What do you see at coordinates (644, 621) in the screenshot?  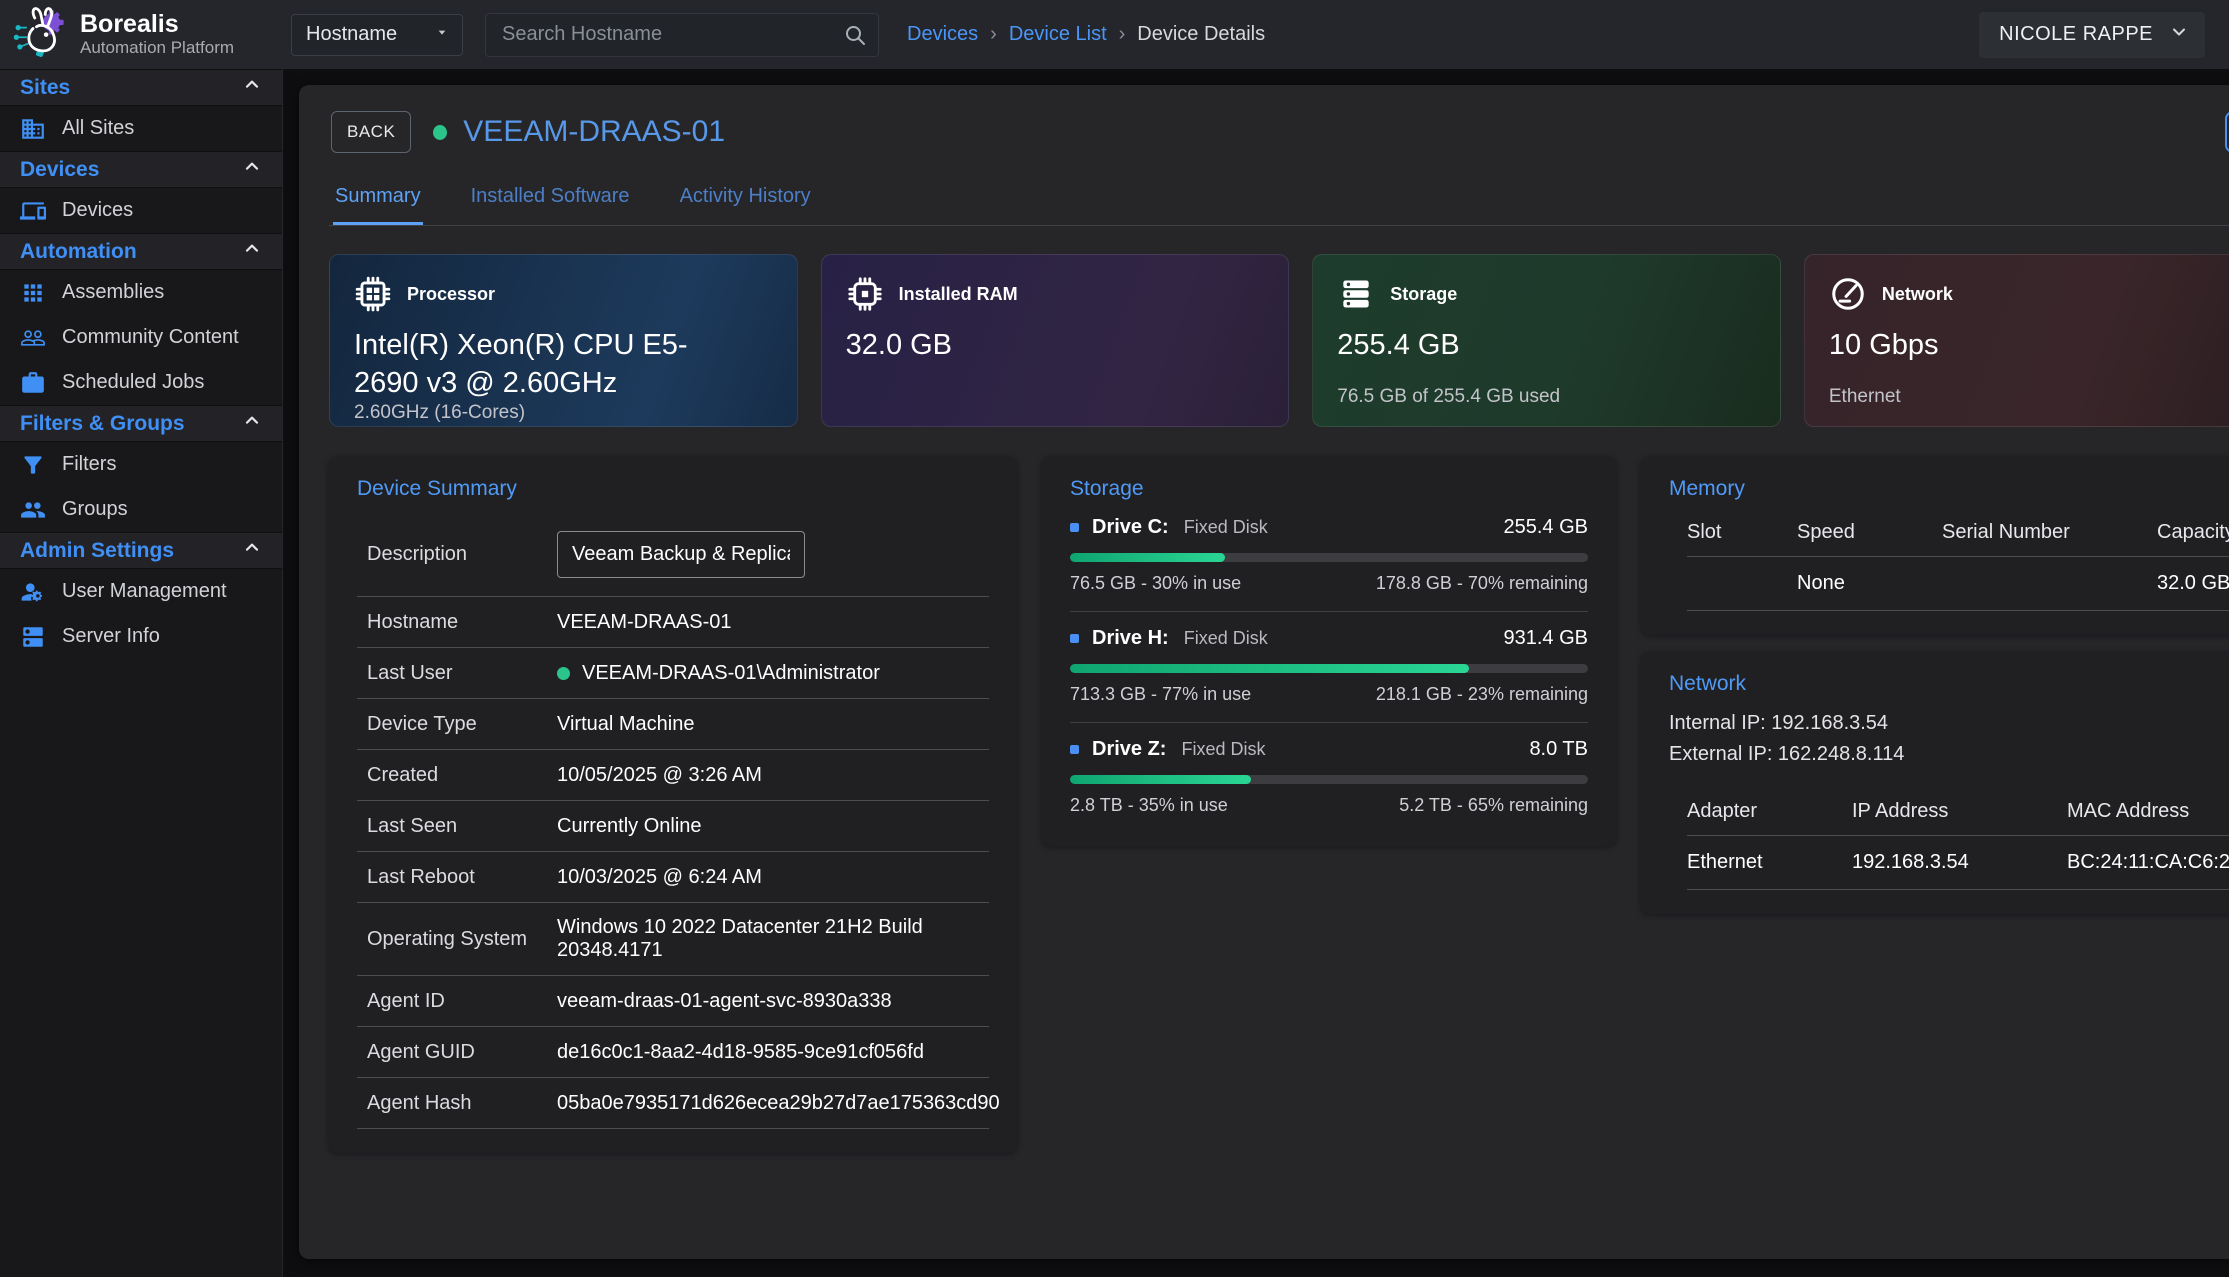 I see `row-value: VEEAM-DRAAS-01` at bounding box center [644, 621].